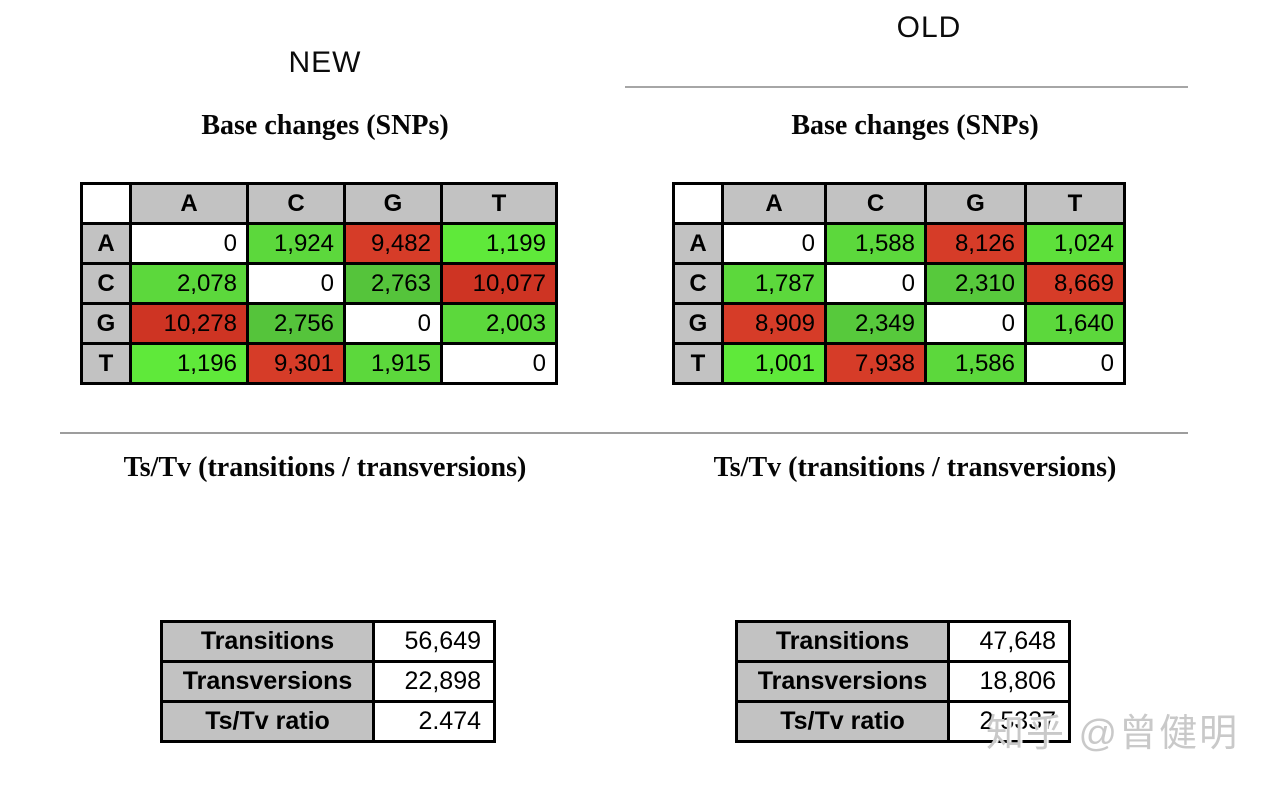  I want to click on matrix-row: A 0 1,924 9,482 1,199, so click(319, 243).